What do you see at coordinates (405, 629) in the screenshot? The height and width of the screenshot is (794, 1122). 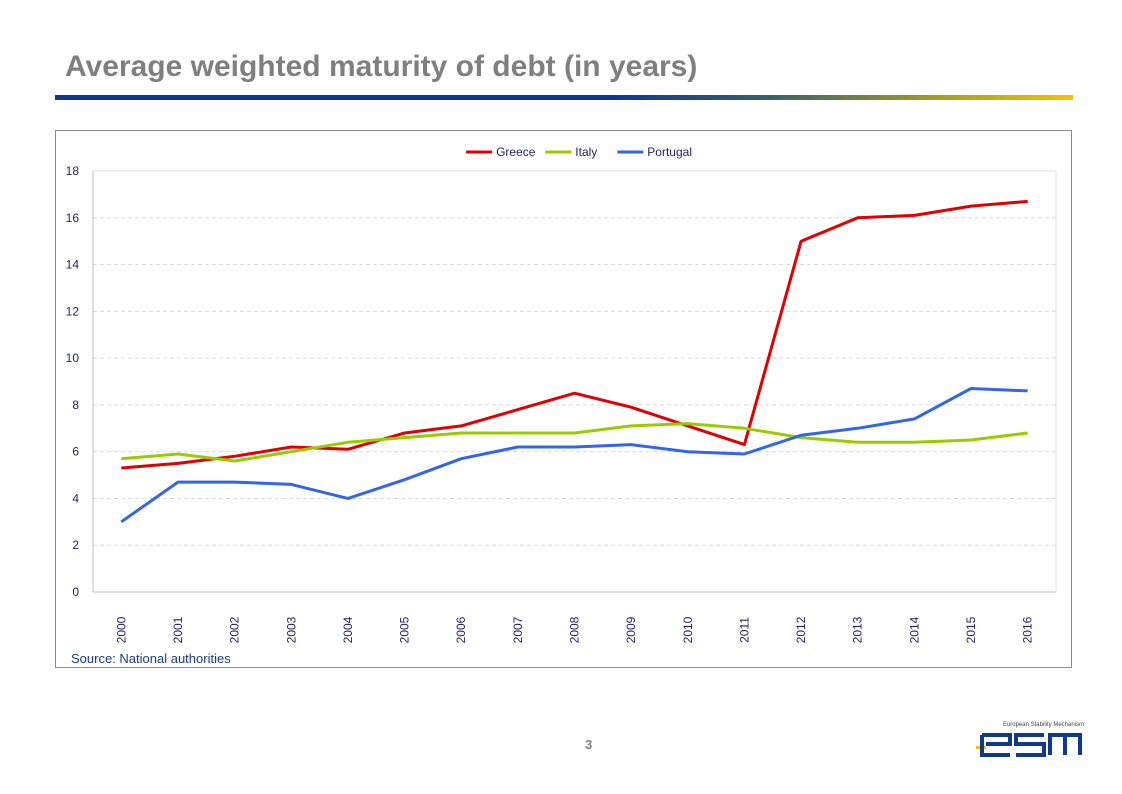 I see `x-tick-label: 2005` at bounding box center [405, 629].